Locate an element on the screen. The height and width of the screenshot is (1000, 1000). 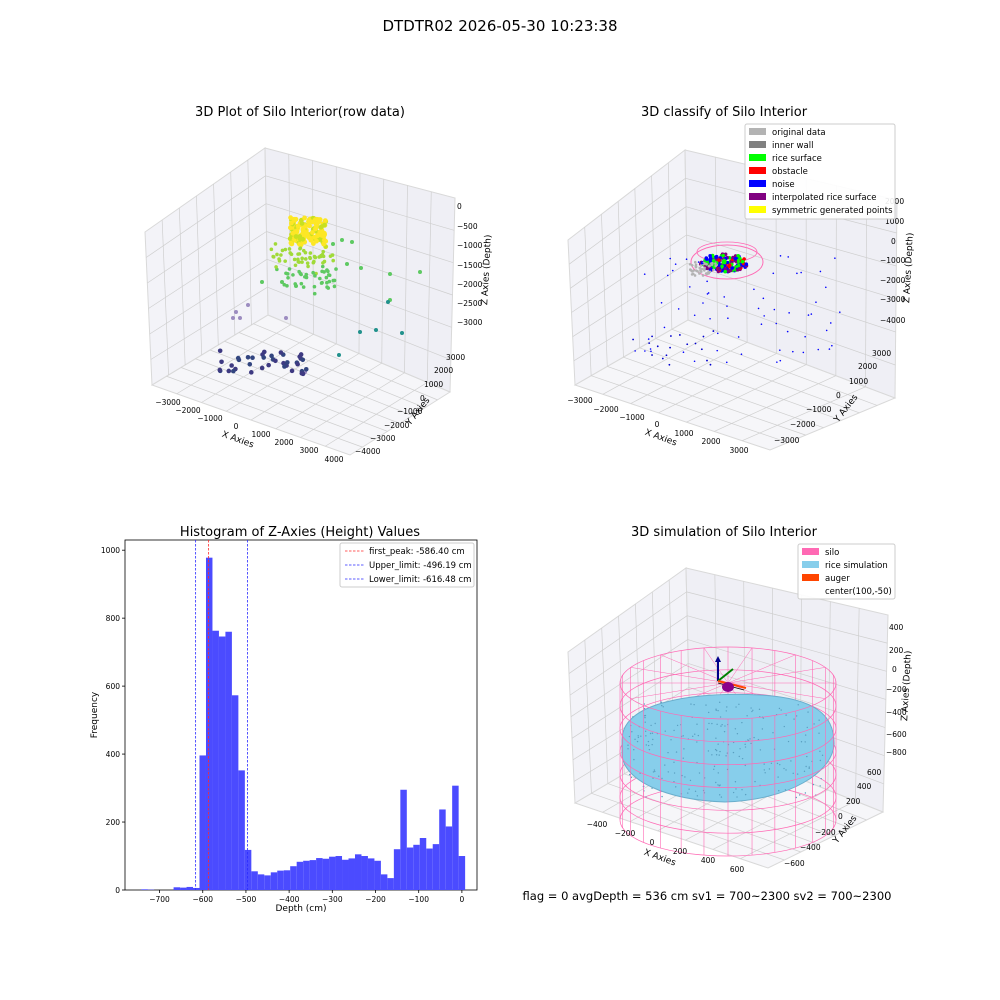
classify-legend-symmetric: symmetric generated points is located at coordinates (832, 211).